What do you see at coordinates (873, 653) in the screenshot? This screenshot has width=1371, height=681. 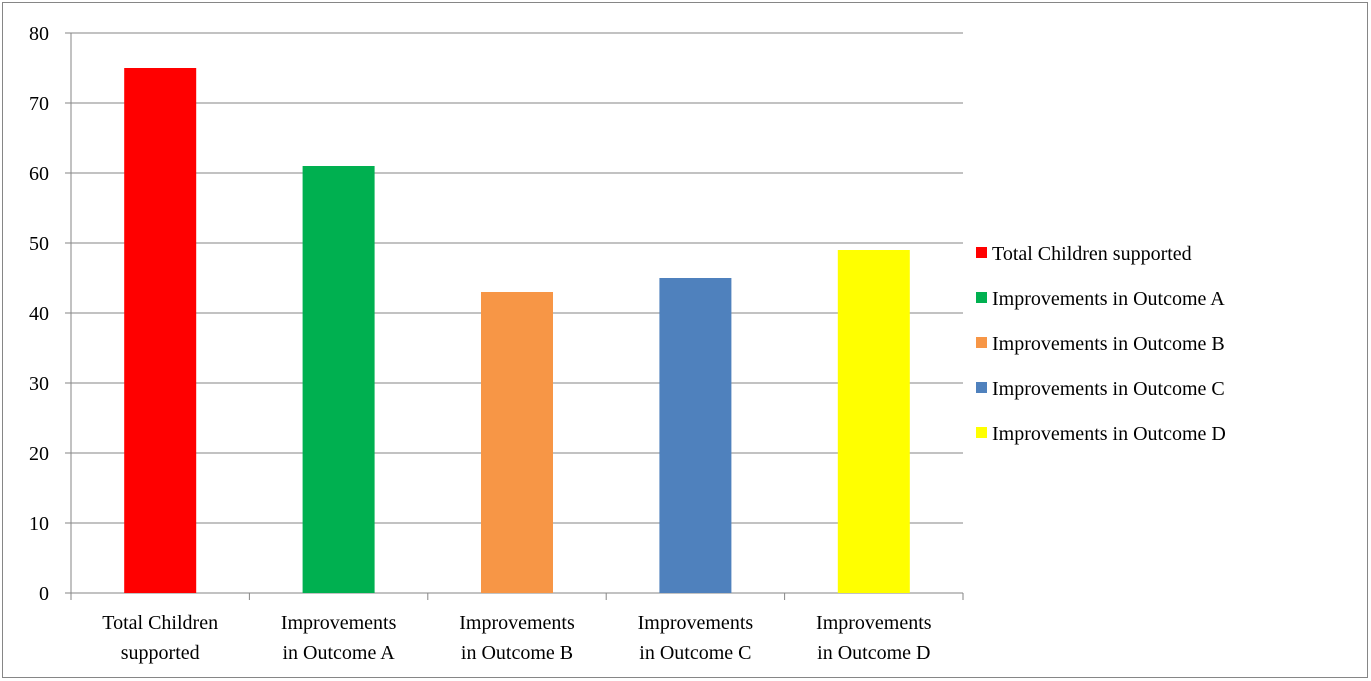 I see `x-category-label: in Outcome D` at bounding box center [873, 653].